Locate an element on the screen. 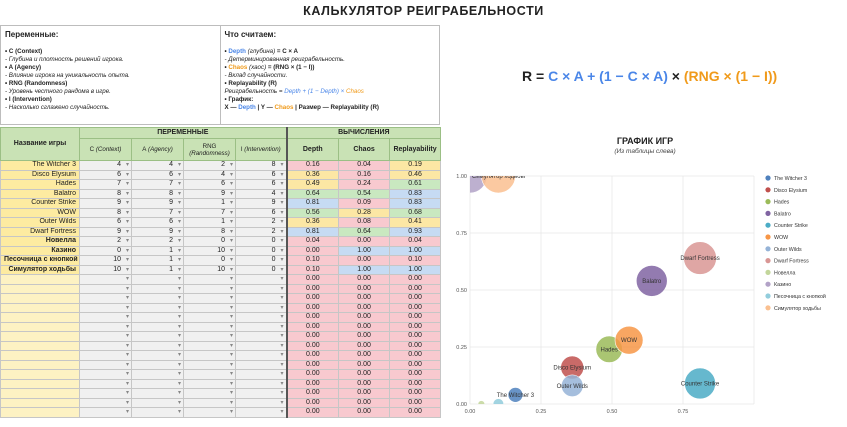  rng-value-dropdown: 9 is located at coordinates (209, 193).